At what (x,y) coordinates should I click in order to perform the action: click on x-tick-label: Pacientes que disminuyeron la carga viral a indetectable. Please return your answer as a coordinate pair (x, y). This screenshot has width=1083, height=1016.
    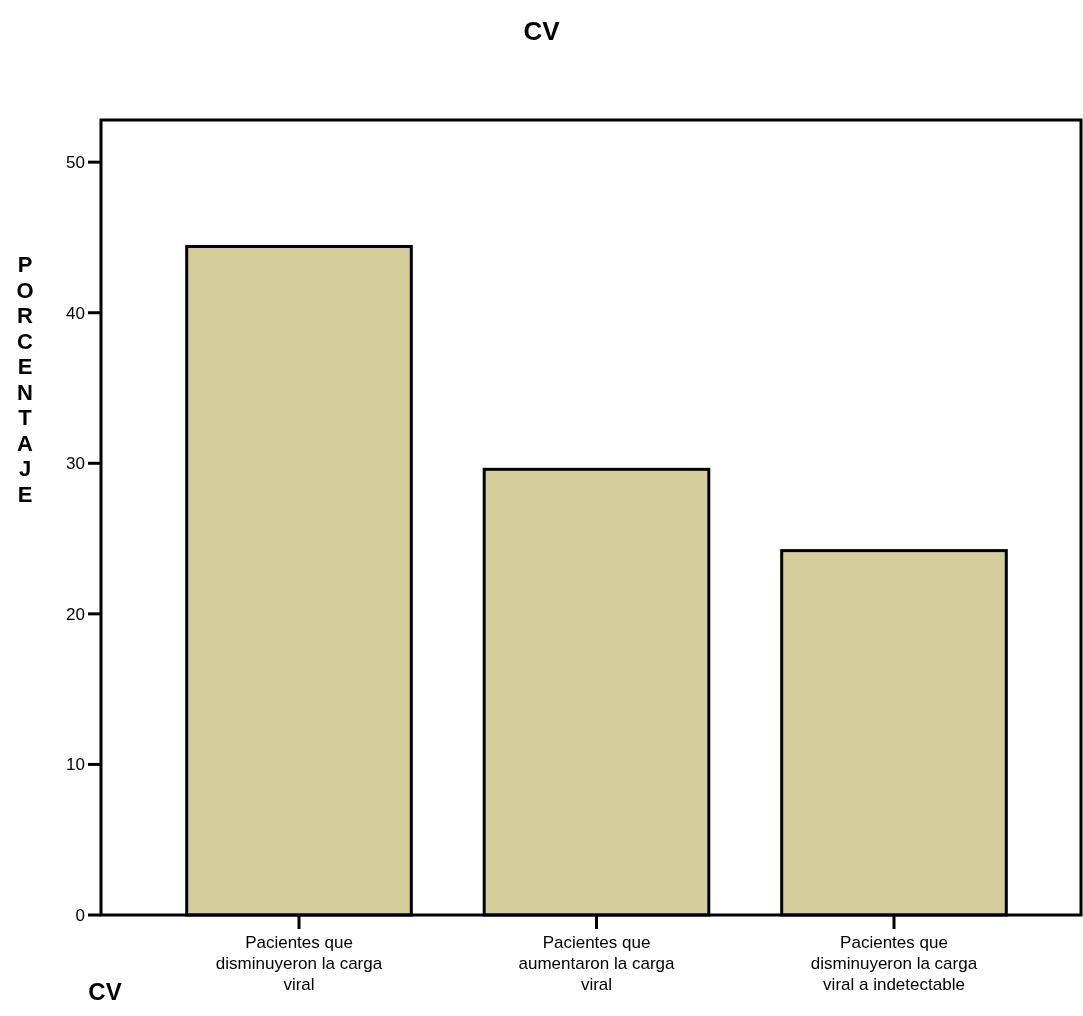
    Looking at the image, I should click on (894, 963).